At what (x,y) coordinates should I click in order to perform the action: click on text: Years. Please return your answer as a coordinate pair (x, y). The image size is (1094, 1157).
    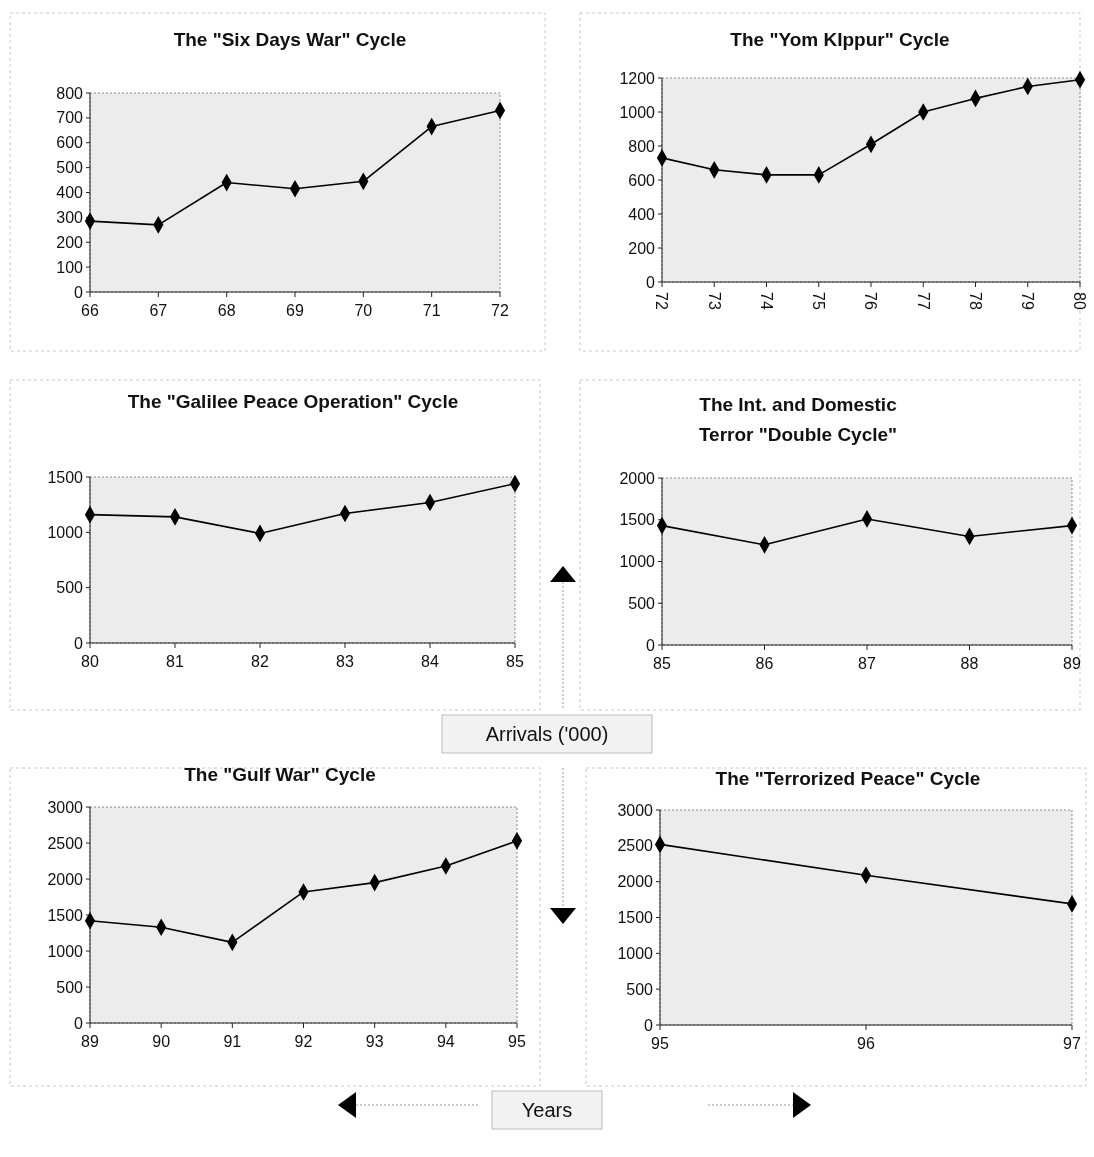
    Looking at the image, I should click on (547, 1110).